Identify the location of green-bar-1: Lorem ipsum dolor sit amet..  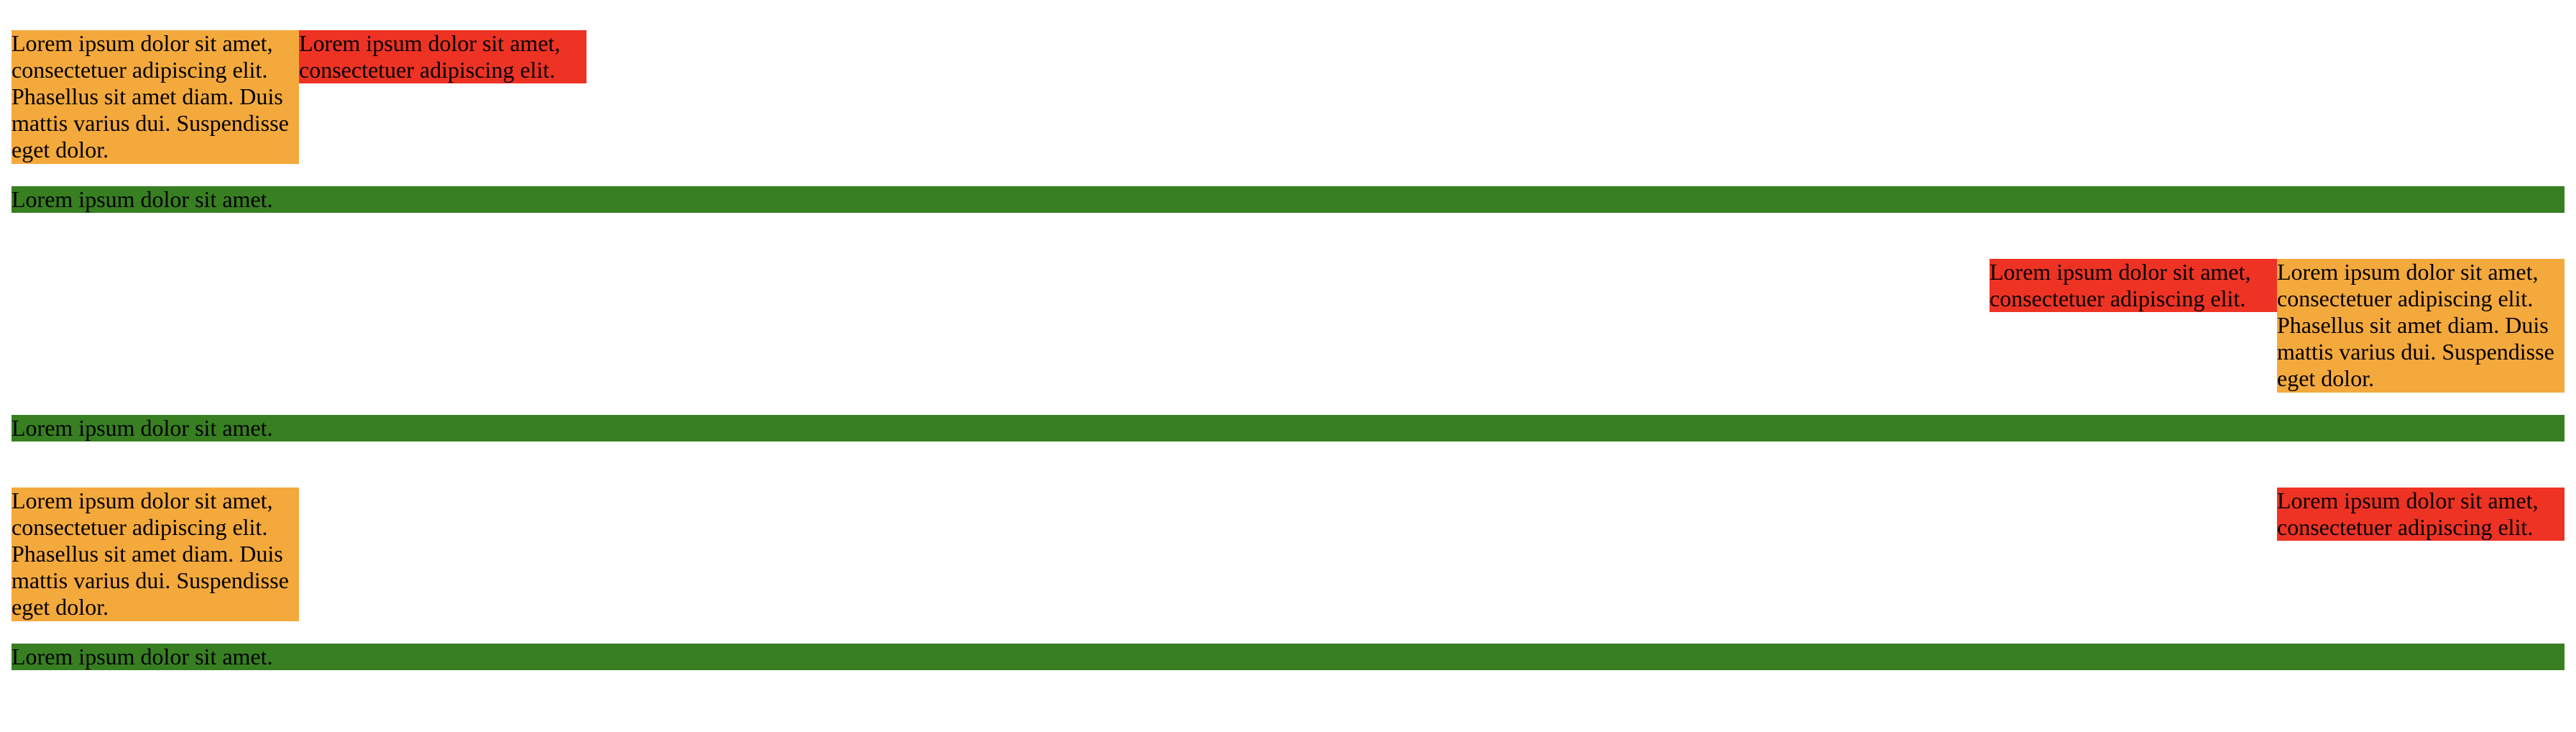
(1288, 199).